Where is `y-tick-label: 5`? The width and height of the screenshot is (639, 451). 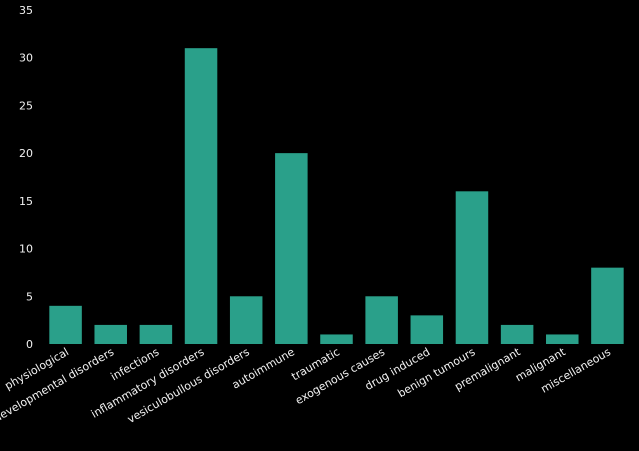
y-tick-label: 5 is located at coordinates (29, 296).